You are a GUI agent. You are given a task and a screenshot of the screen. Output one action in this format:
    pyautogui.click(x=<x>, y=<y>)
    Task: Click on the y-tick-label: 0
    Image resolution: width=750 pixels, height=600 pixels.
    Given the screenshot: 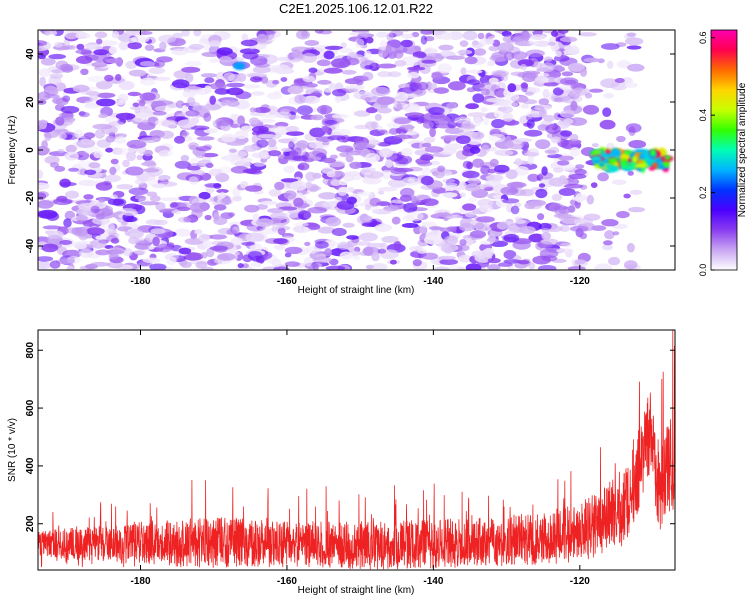 What is the action you would take?
    pyautogui.click(x=30, y=150)
    